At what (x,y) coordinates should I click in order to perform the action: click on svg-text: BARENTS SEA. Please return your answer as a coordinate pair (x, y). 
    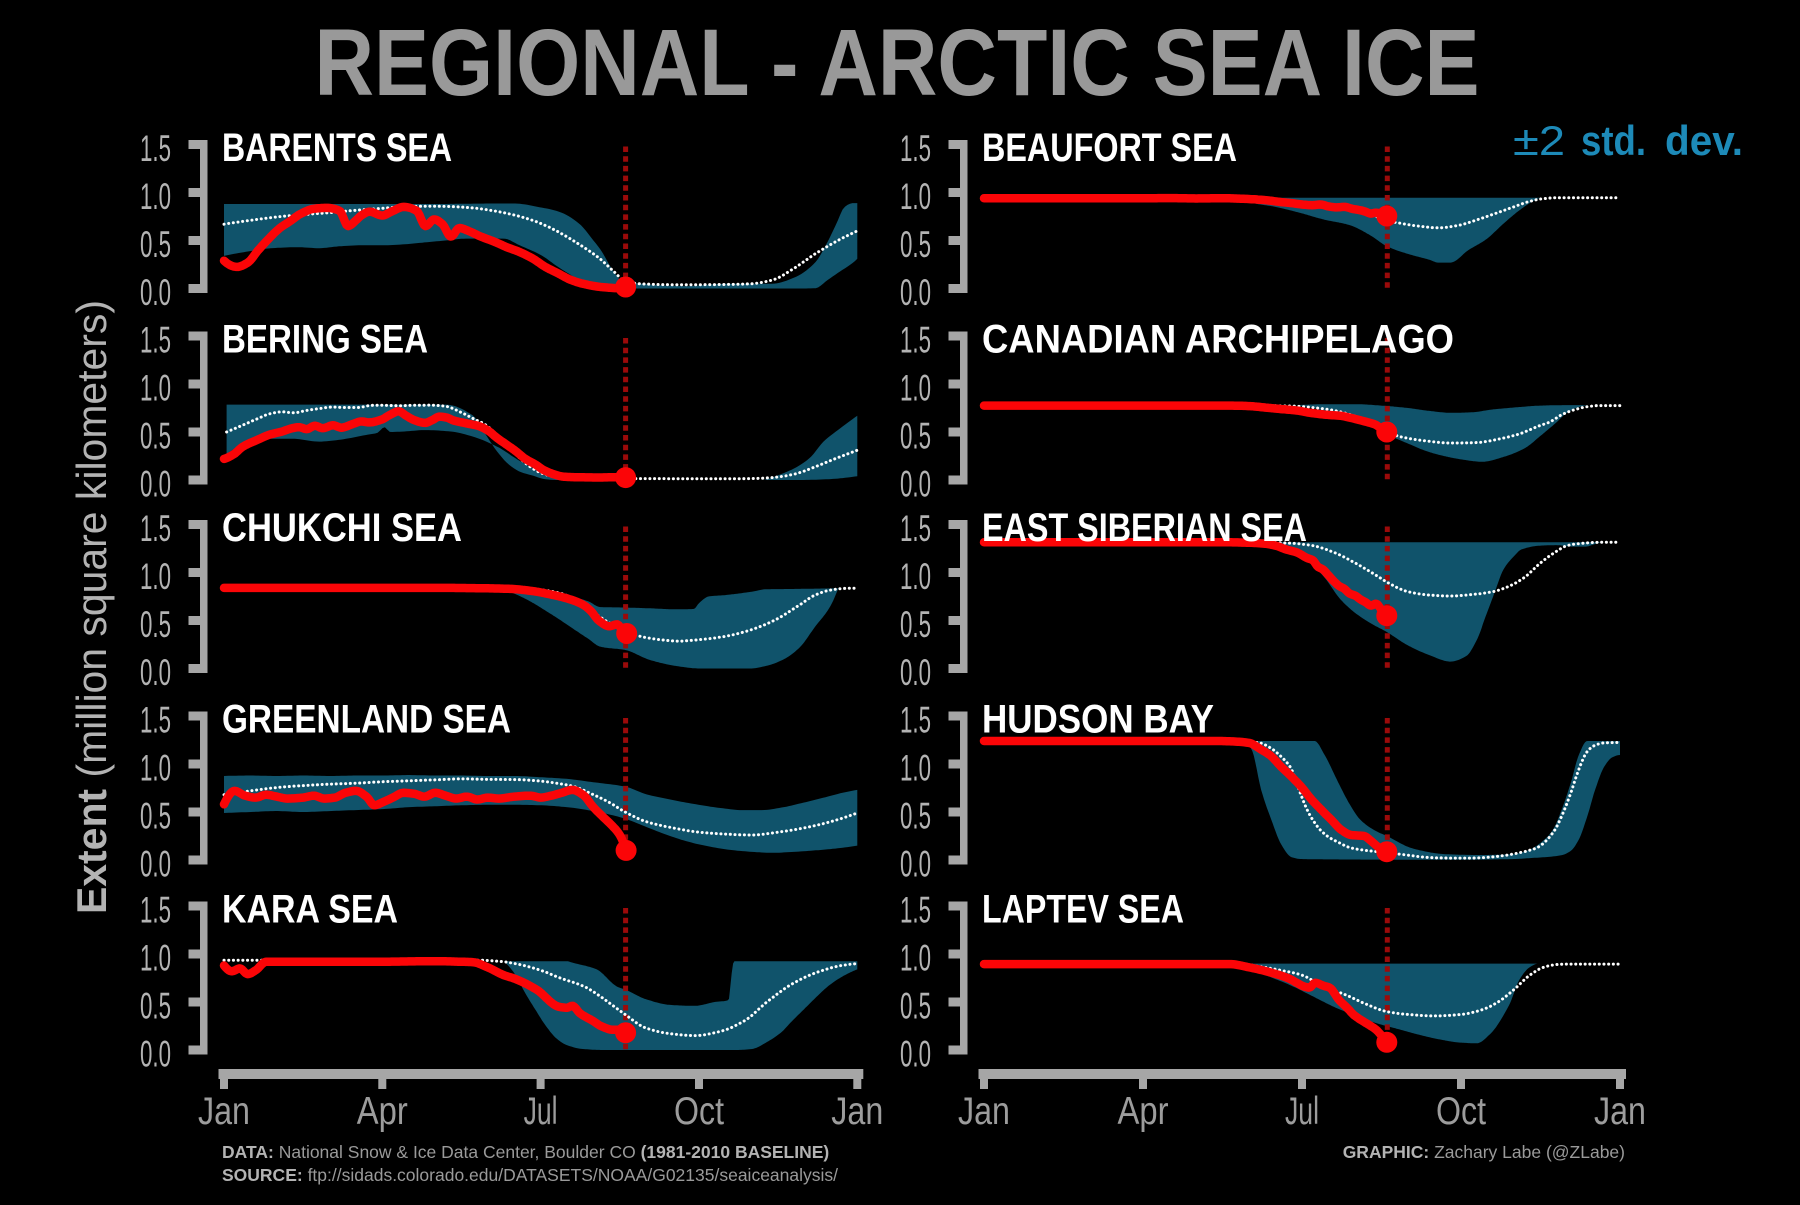
    Looking at the image, I should click on (337, 148).